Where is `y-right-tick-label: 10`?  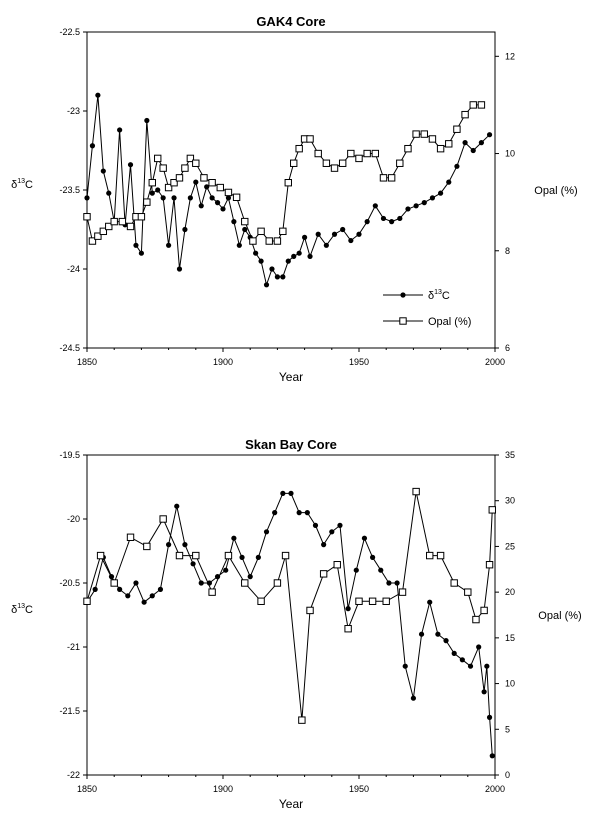 y-right-tick-label: 10 is located at coordinates (510, 684).